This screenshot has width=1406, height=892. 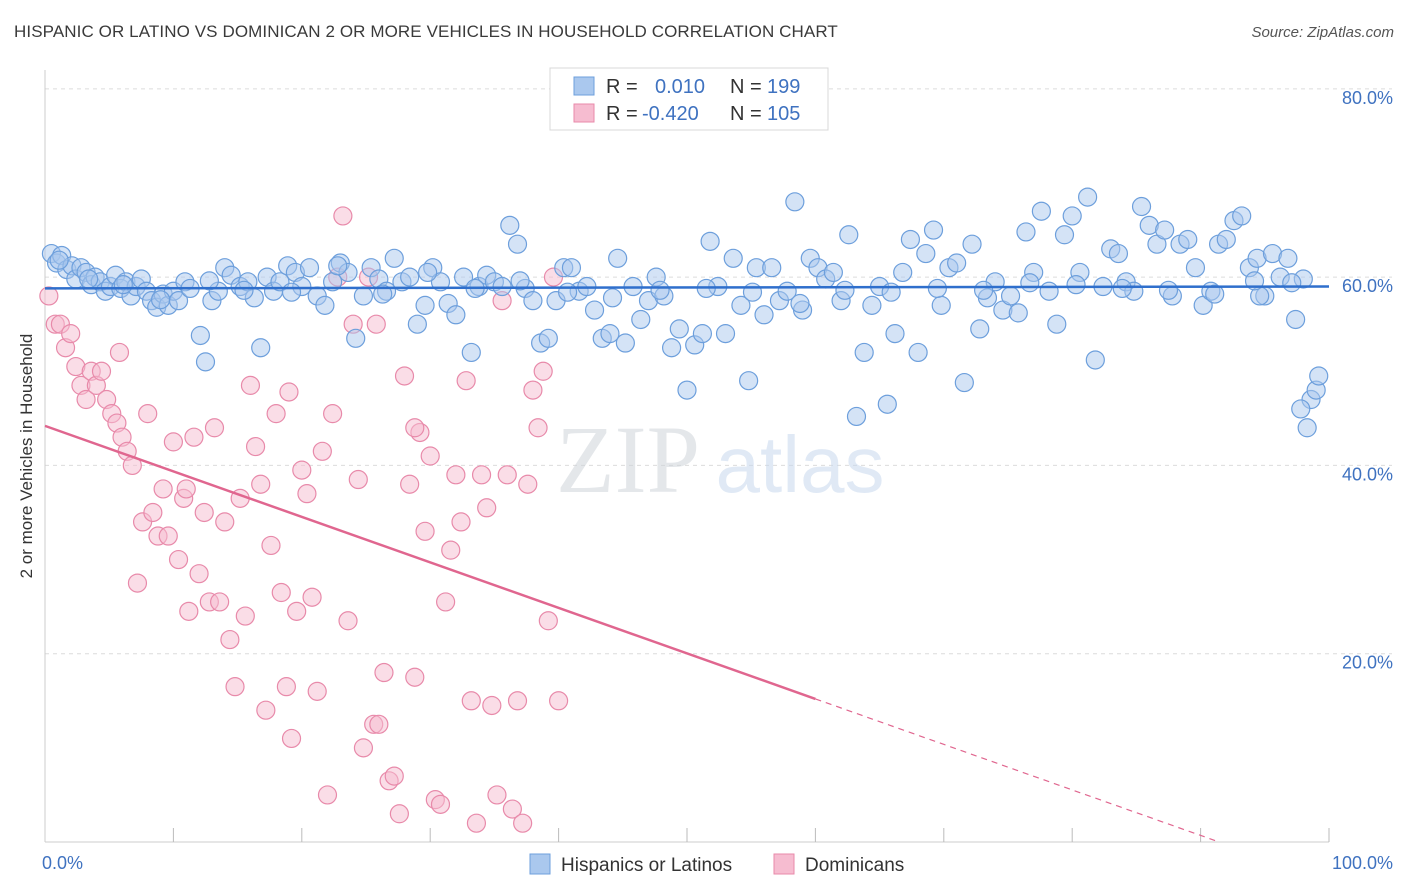 What do you see at coordinates (1017, 770) in the screenshot?
I see `dominicans-trend-extension` at bounding box center [1017, 770].